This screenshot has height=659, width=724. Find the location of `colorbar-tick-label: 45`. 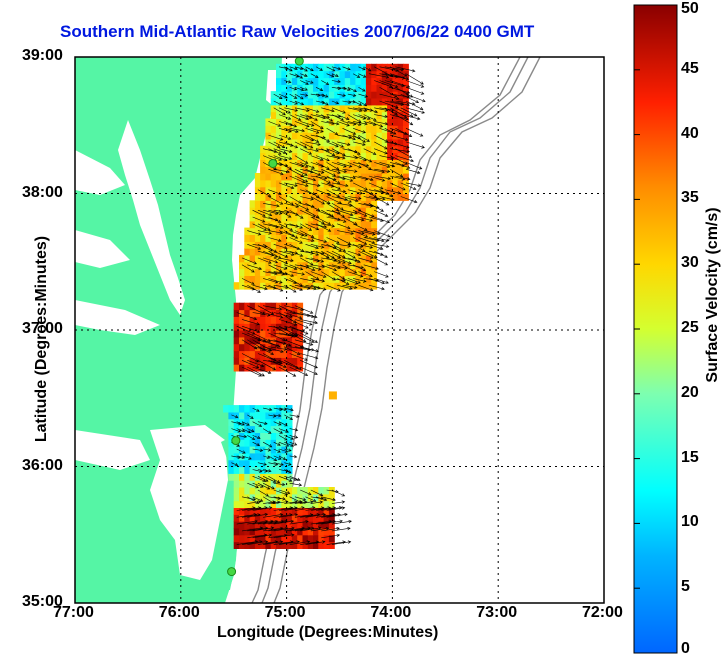

colorbar-tick-label: 45 is located at coordinates (690, 68).